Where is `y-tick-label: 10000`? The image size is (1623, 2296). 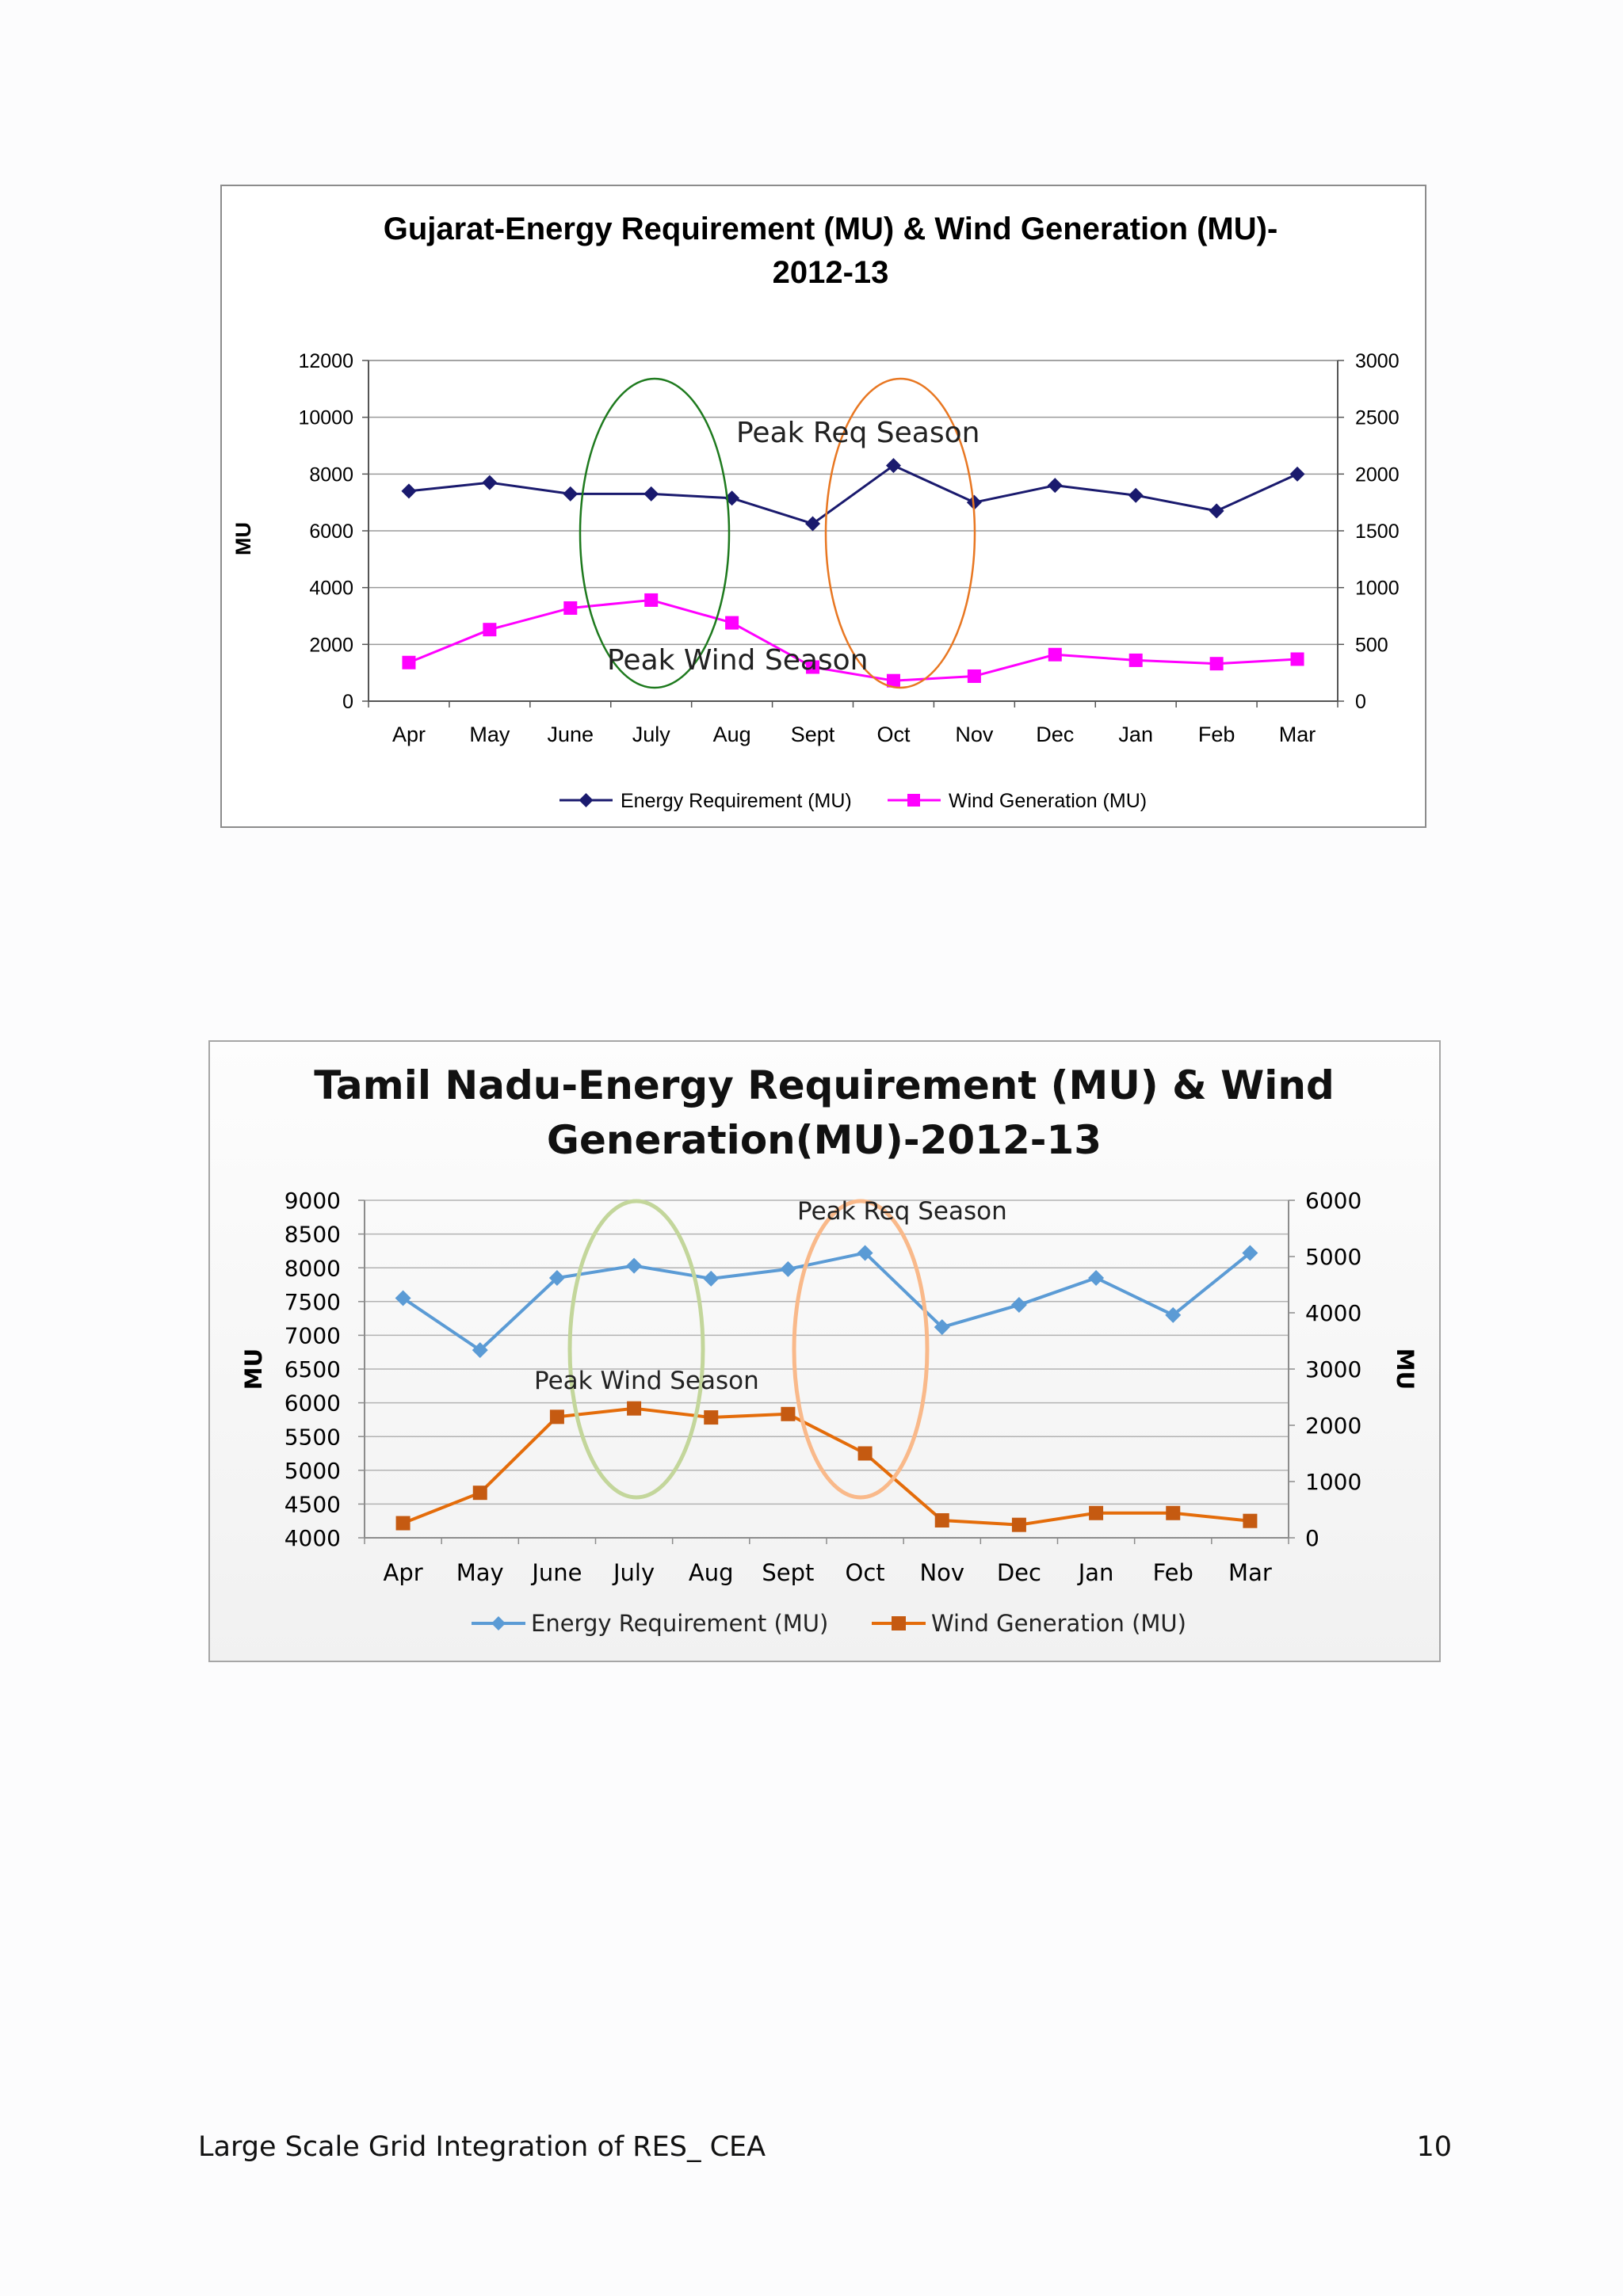
y-tick-label: 10000 is located at coordinates (325, 418).